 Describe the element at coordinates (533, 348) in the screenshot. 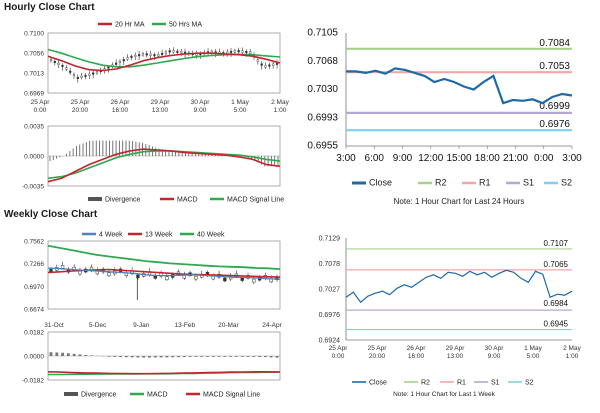

I see `weekly-1w-xtick-date: 1 May` at that location.